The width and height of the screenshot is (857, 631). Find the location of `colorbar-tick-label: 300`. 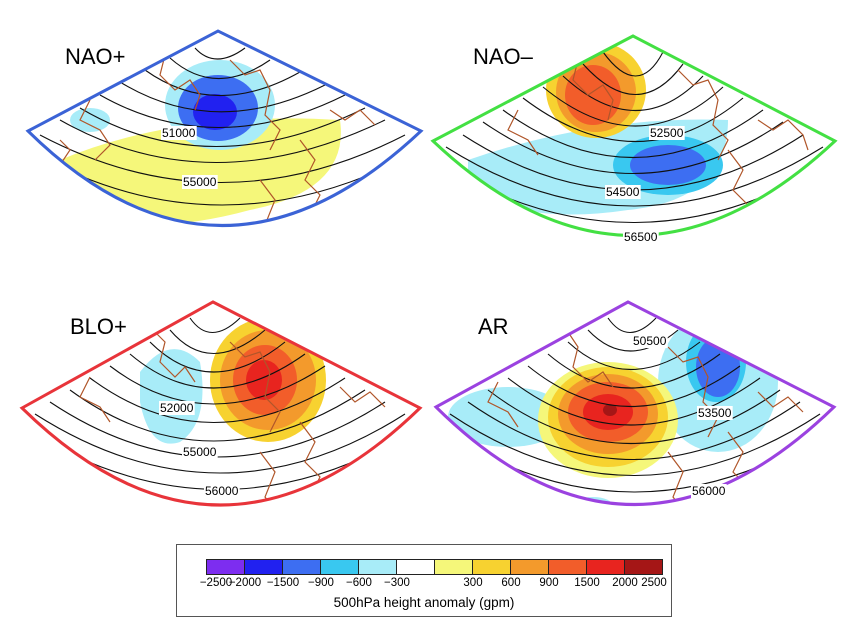

colorbar-tick-label: 300 is located at coordinates (473, 583).